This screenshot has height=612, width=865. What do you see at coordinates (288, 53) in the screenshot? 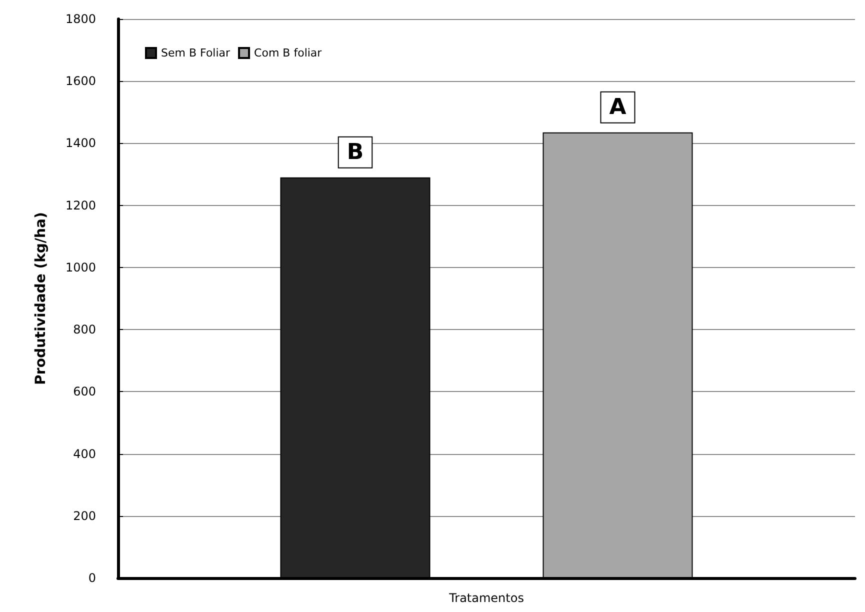
I see `legend-label: Com B foliar` at bounding box center [288, 53].